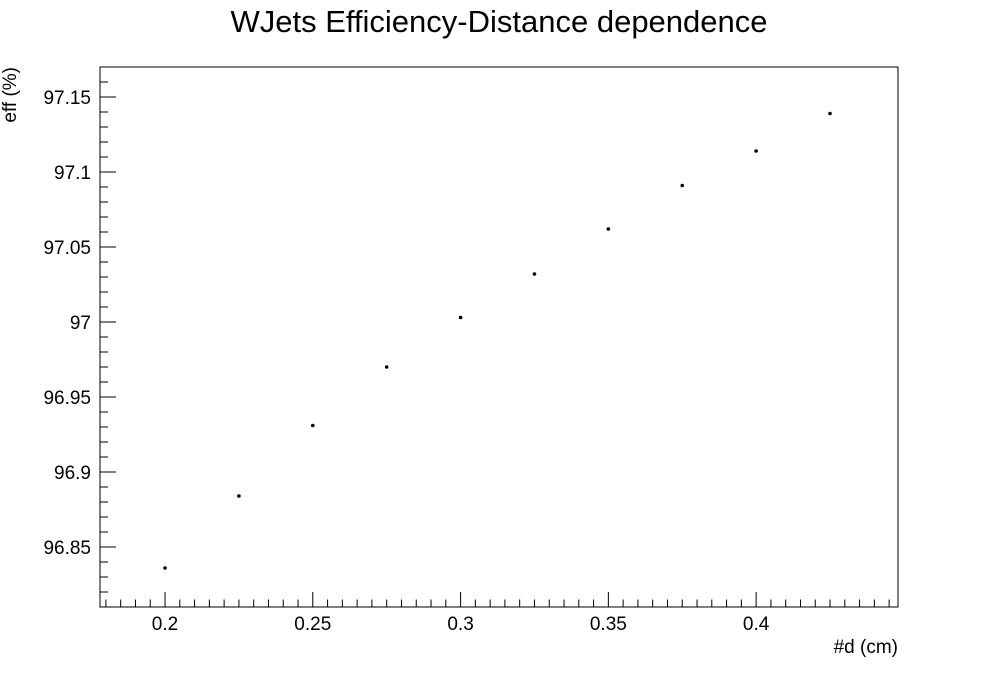 The height and width of the screenshot is (676, 998). Describe the element at coordinates (67, 548) in the screenshot. I see `y-tick-label: 96.85` at that location.